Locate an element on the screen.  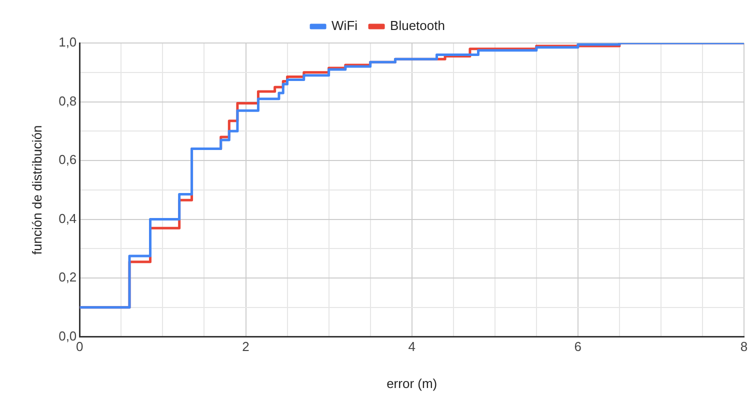
y-tick-label: 0,8 is located at coordinates (67, 100).